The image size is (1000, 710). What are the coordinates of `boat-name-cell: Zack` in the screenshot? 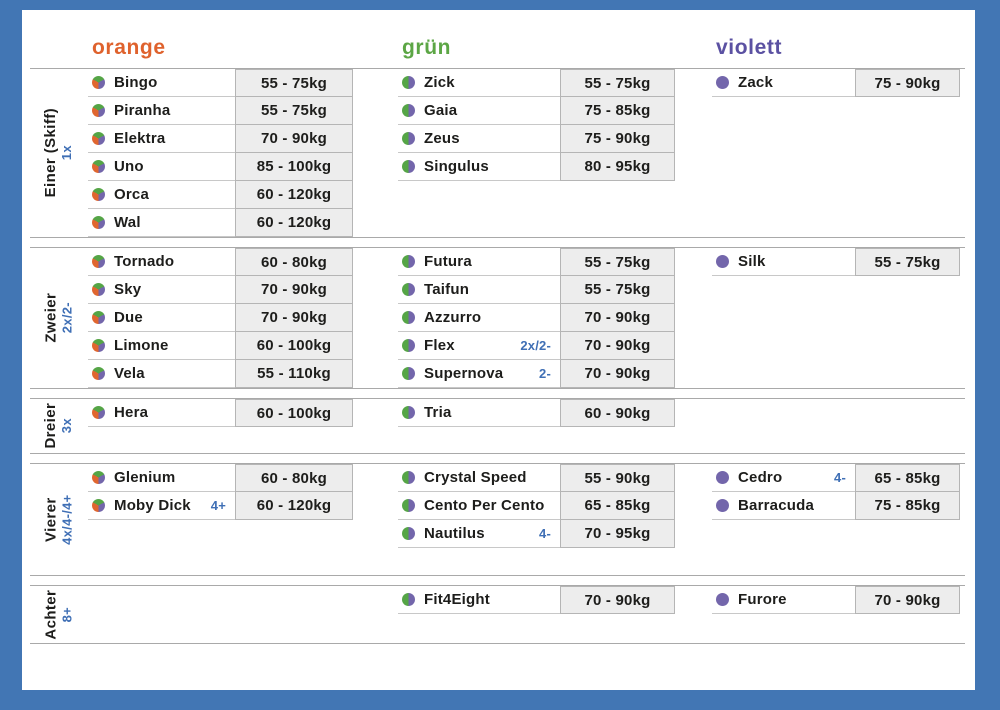 It's located at (783, 83).